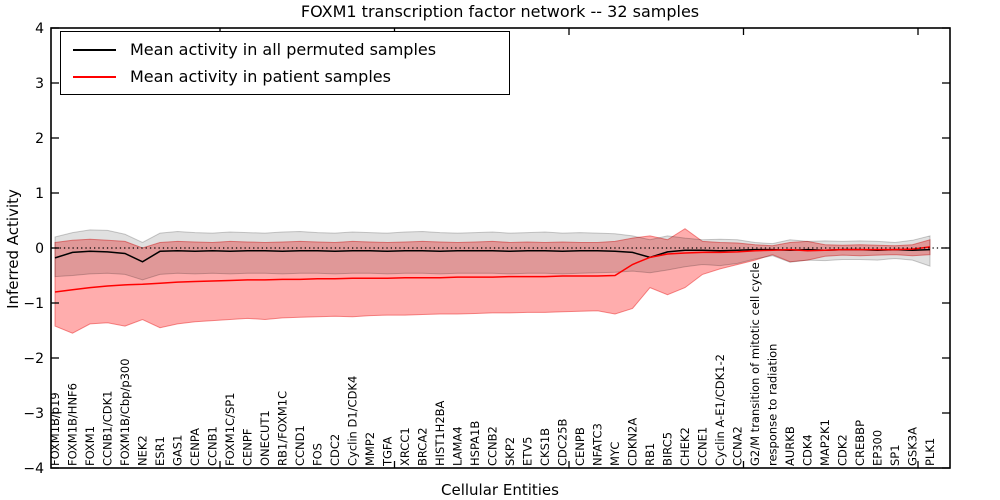 The height and width of the screenshot is (500, 1000). What do you see at coordinates (737, 446) in the screenshot?
I see `x-entity-label: CCNA2` at bounding box center [737, 446].